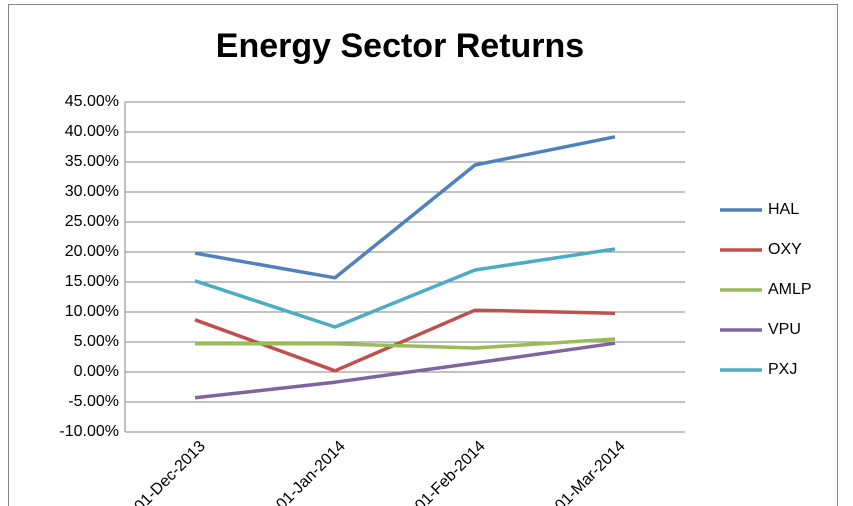 Image resolution: width=853 pixels, height=506 pixels. Describe the element at coordinates (92, 131) in the screenshot. I see `y-tick-label: 40.00%` at that location.